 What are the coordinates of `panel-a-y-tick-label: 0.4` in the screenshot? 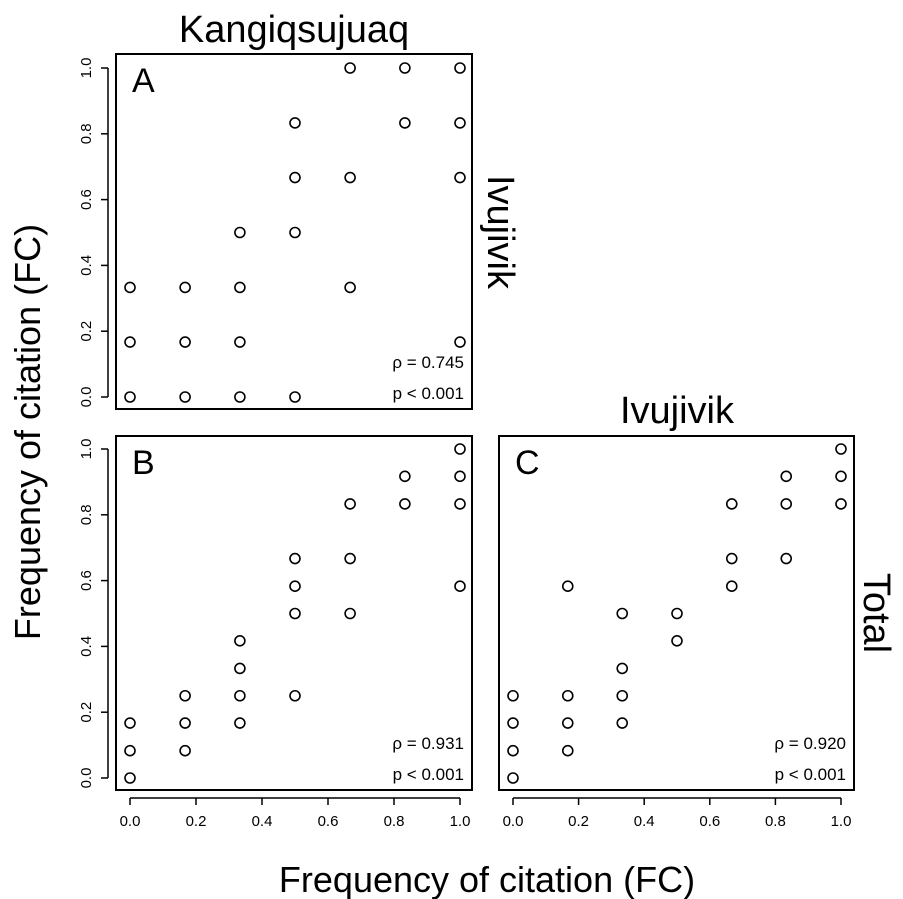 It's located at (86, 265).